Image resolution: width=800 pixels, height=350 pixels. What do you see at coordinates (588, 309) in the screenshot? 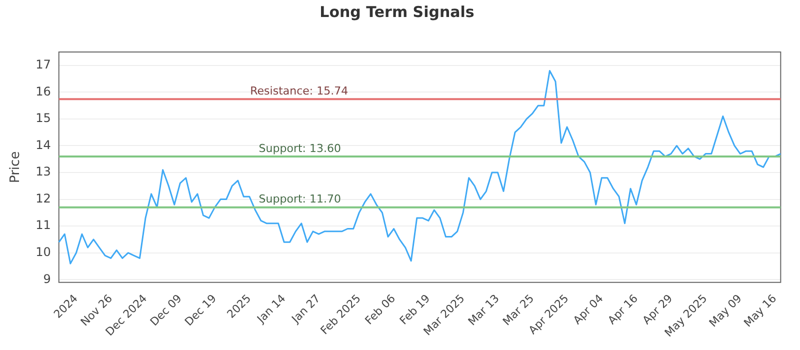
I see `x-tick-label: Apr 04` at bounding box center [588, 309].